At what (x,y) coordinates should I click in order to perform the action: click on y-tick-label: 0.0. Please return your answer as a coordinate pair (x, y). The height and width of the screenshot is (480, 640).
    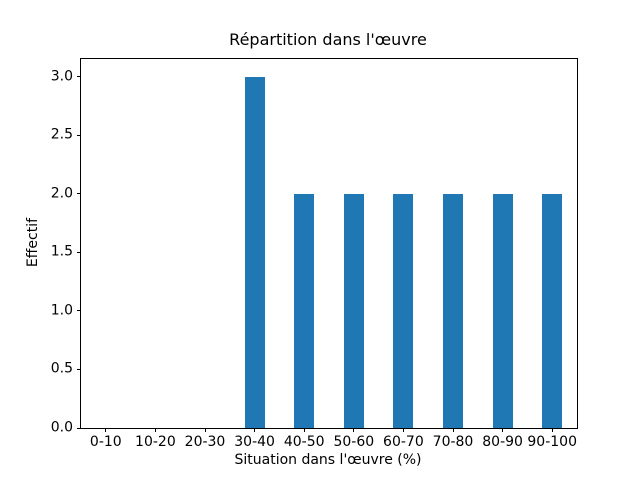
    Looking at the image, I should click on (61, 427).